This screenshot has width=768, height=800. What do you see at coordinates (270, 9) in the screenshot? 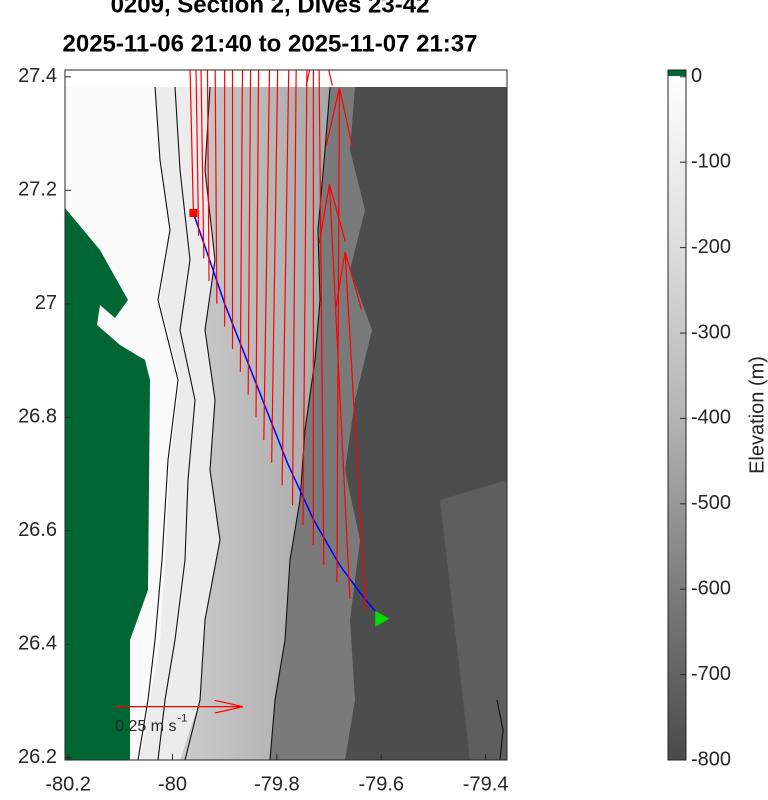
I see `chart-title: 0209, Section 2, Dives 23-42` at bounding box center [270, 9].